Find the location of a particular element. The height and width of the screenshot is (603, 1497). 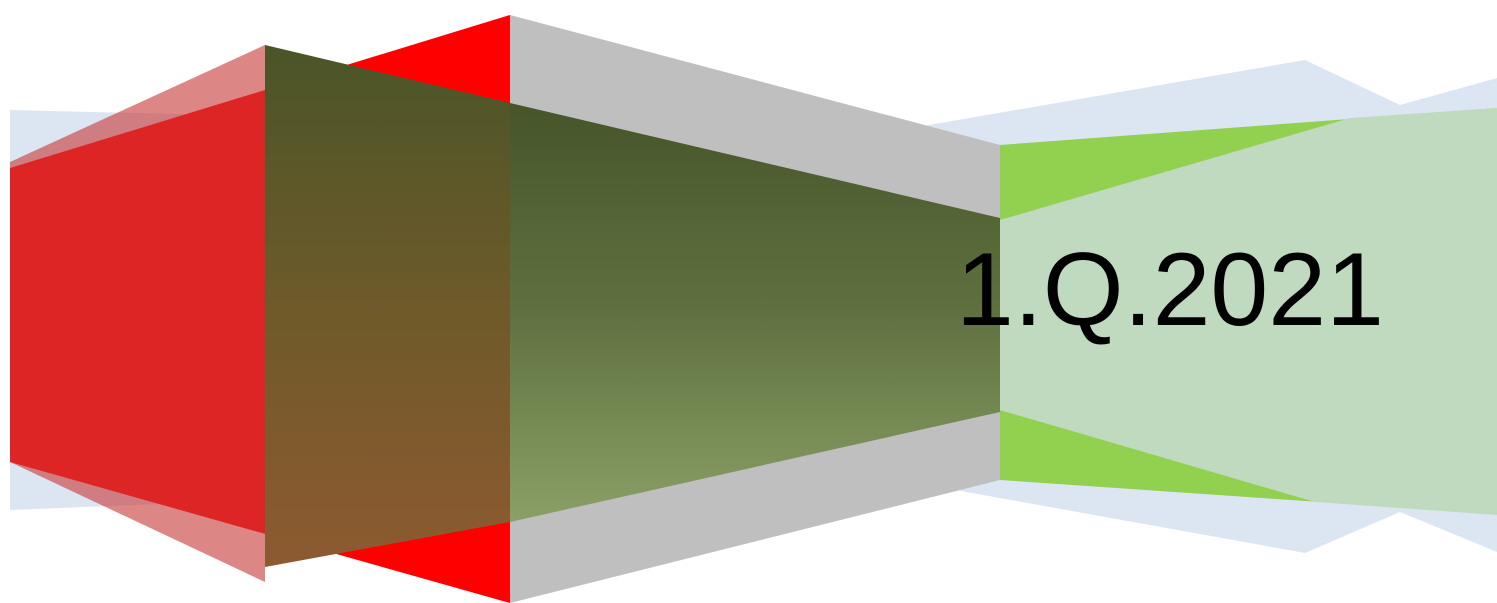

cover-title: 1.Q.2021 is located at coordinates (1170, 290).